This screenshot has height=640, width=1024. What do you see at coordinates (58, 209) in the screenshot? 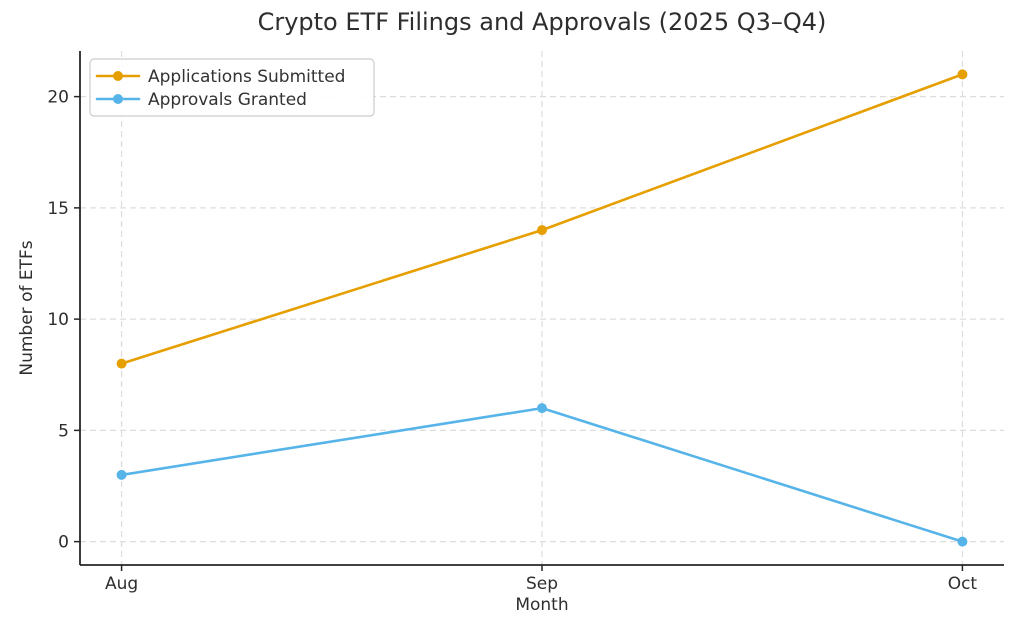
I see `y-tick-label: 15` at bounding box center [58, 209].